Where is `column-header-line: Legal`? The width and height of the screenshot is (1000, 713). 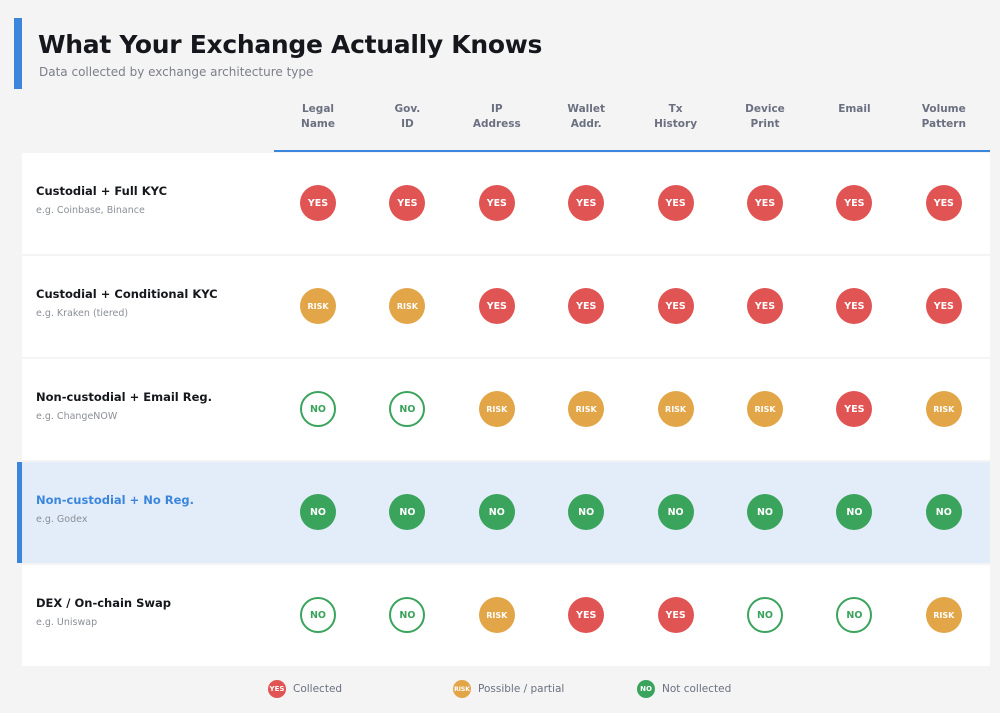 column-header-line: Legal is located at coordinates (317, 109).